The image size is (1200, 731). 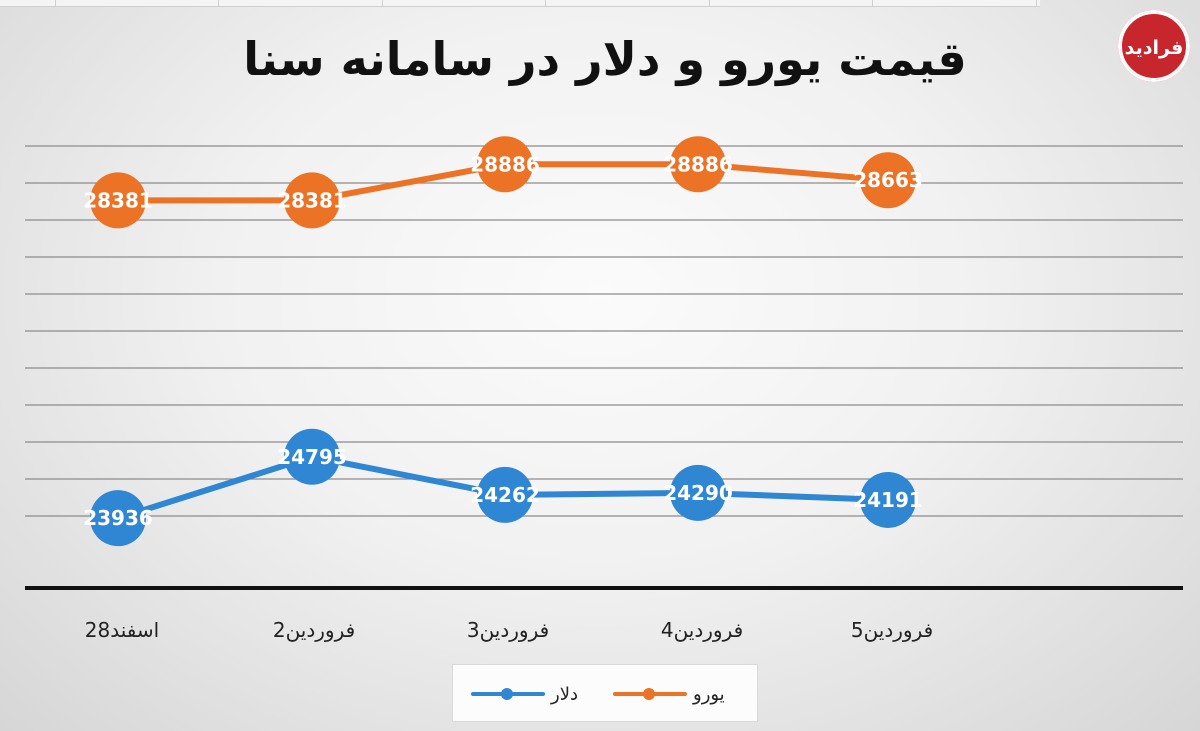 I want to click on legend-line-euro, so click(x=650, y=694).